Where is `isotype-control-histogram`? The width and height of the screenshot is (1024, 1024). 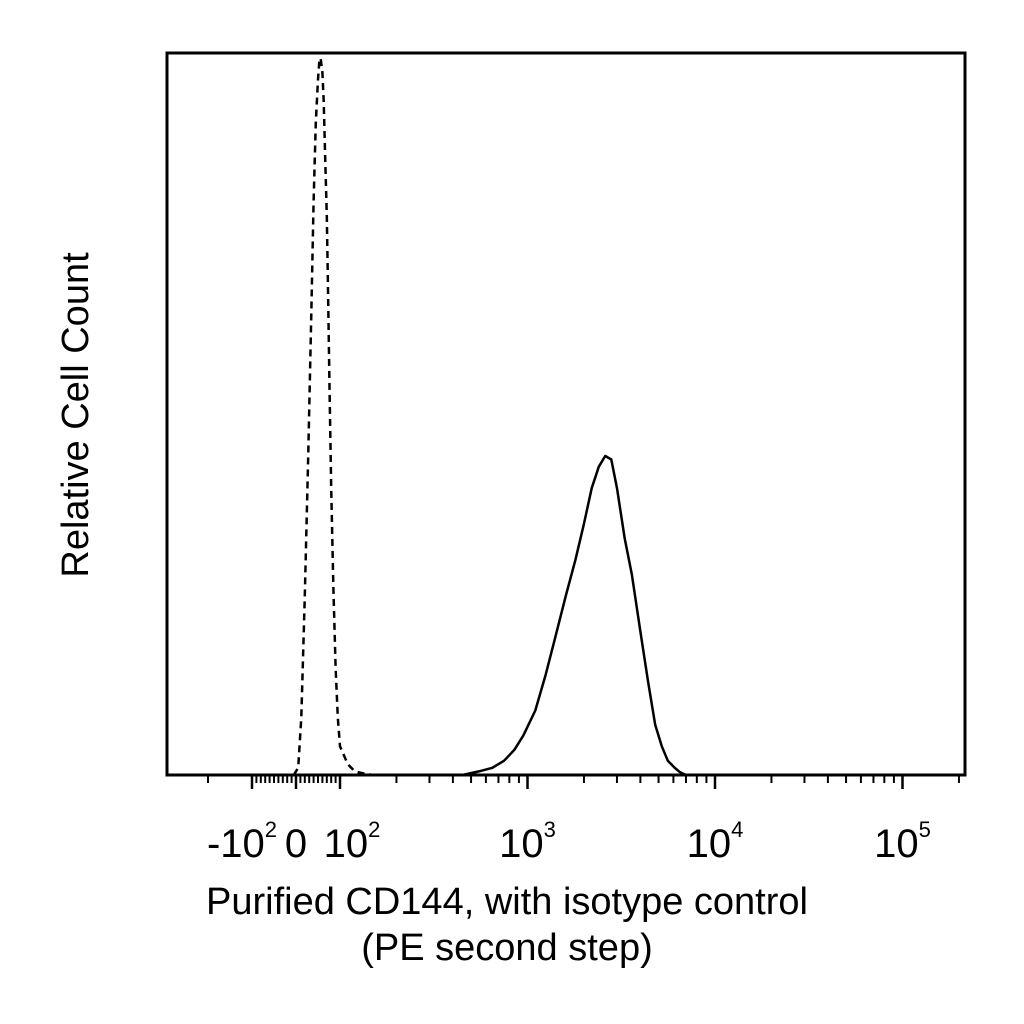
isotype-control-histogram is located at coordinates (333, 416).